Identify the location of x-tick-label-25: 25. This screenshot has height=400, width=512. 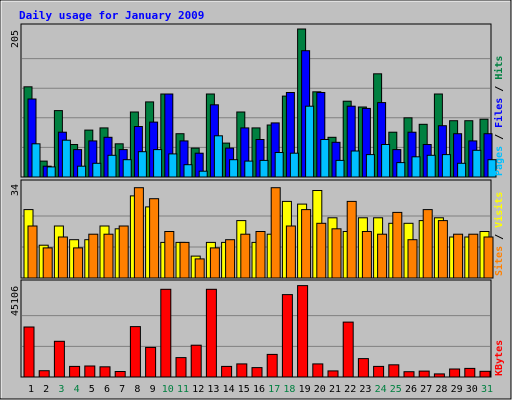
(396, 389).